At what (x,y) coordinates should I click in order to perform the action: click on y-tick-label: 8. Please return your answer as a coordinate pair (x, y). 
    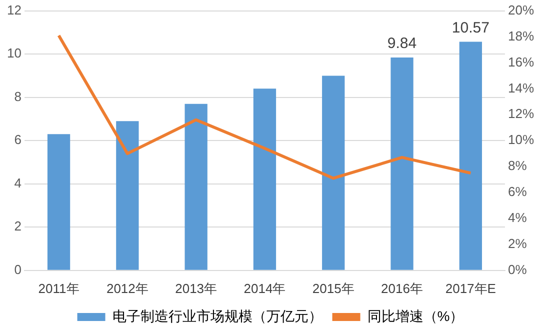
    Looking at the image, I should click on (18, 96).